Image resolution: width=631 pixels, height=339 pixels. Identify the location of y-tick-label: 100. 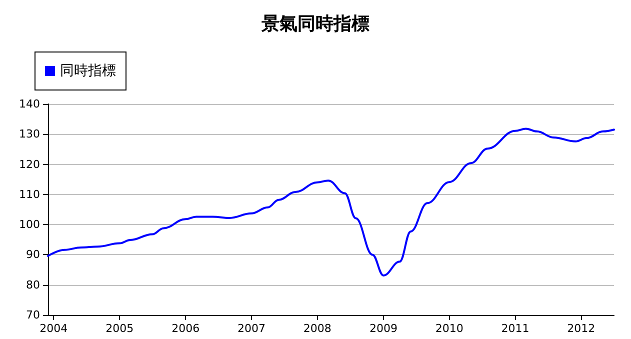
(29, 225).